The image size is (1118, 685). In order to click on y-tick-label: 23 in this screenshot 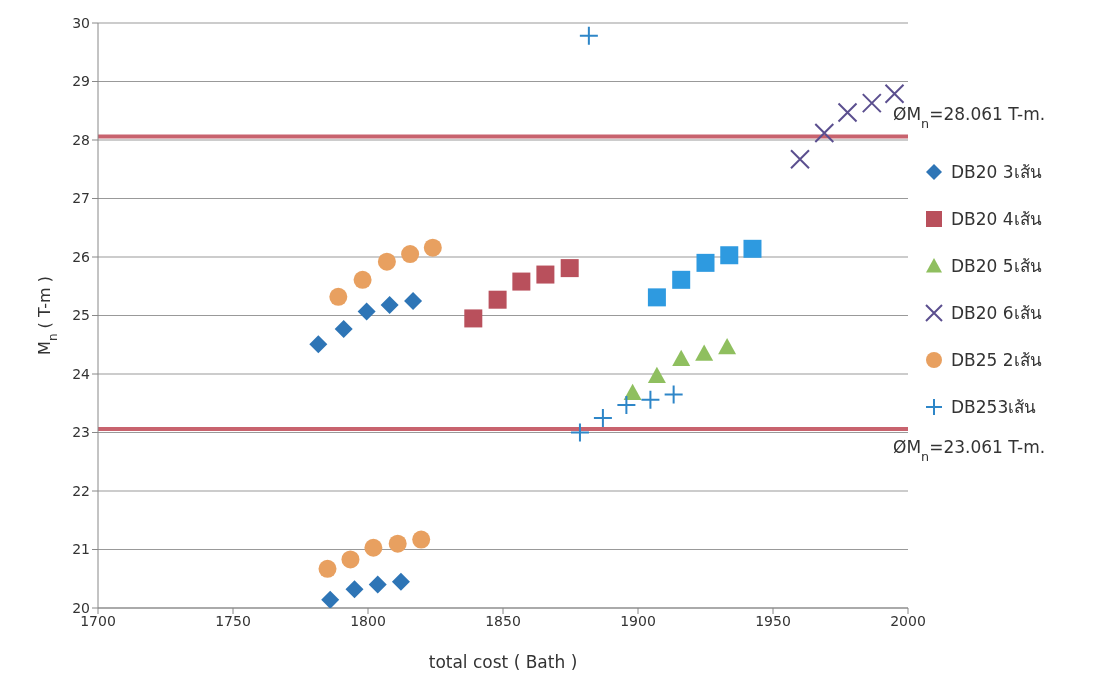, I will do `click(81, 432)`.